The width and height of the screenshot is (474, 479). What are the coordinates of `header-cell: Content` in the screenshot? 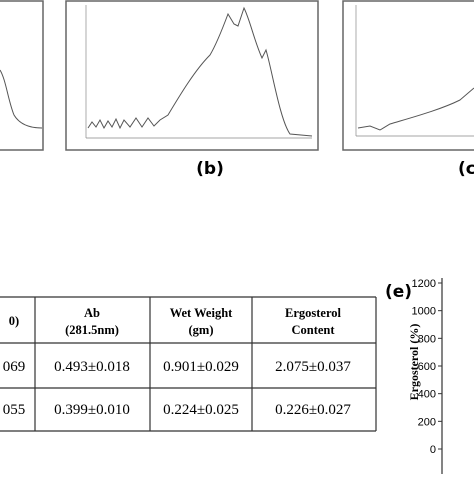 It's located at (313, 330).